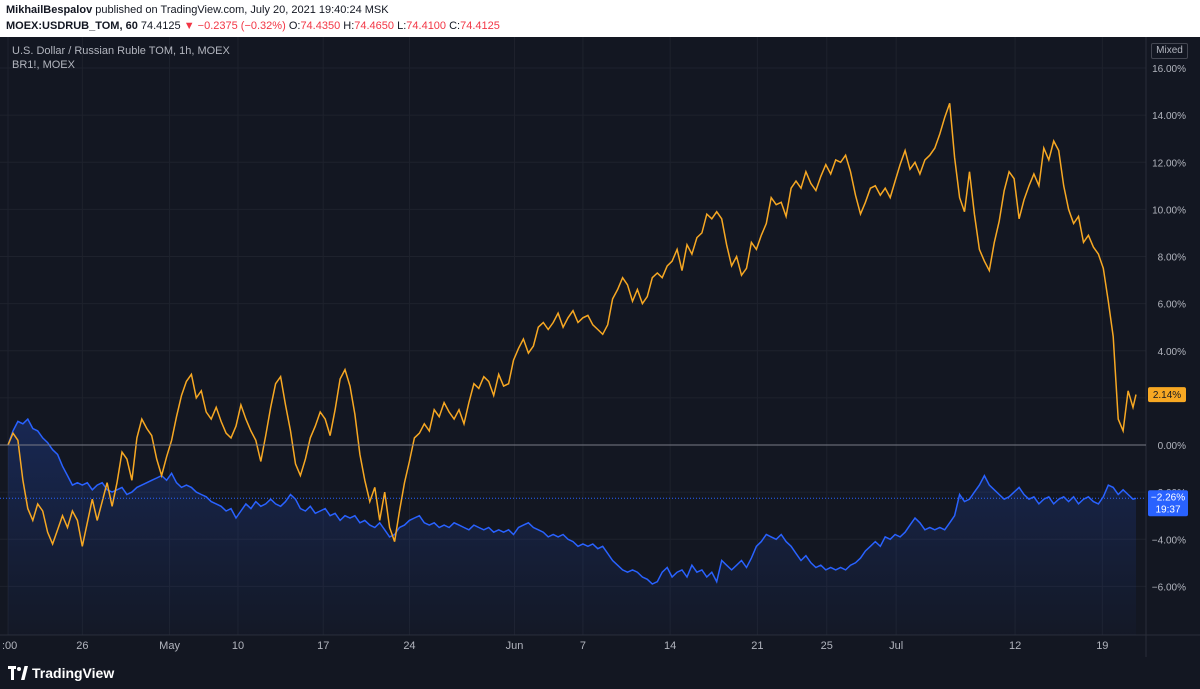 The image size is (1200, 689). I want to click on x-tick-label: 21, so click(757, 646).